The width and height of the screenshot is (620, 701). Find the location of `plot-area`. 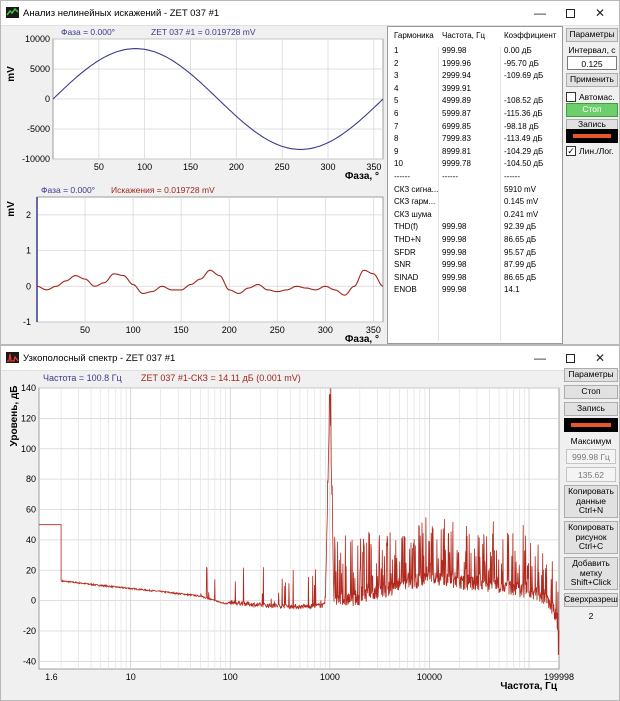

plot-area is located at coordinates (210, 259).